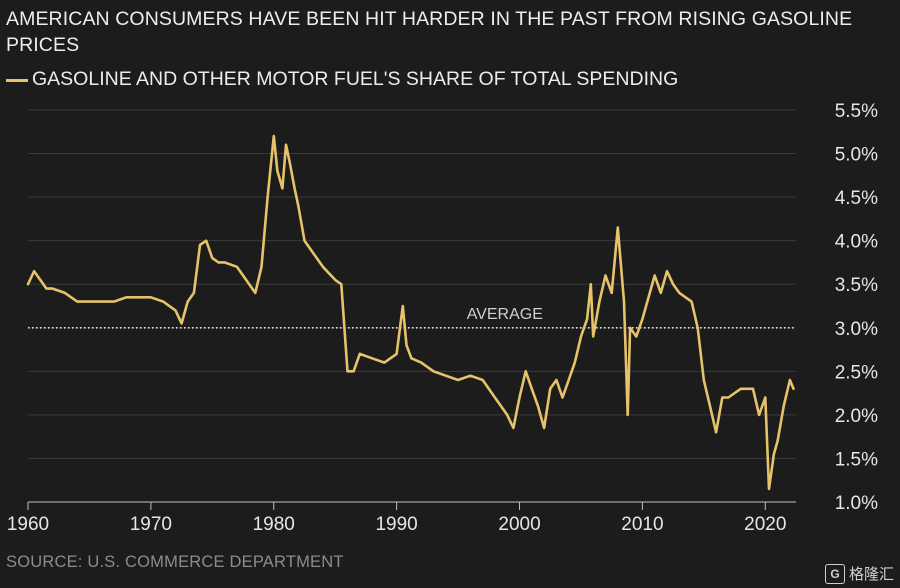 The image size is (900, 588). Describe the element at coordinates (834, 573) in the screenshot. I see `brand-mark-icon: G` at that location.